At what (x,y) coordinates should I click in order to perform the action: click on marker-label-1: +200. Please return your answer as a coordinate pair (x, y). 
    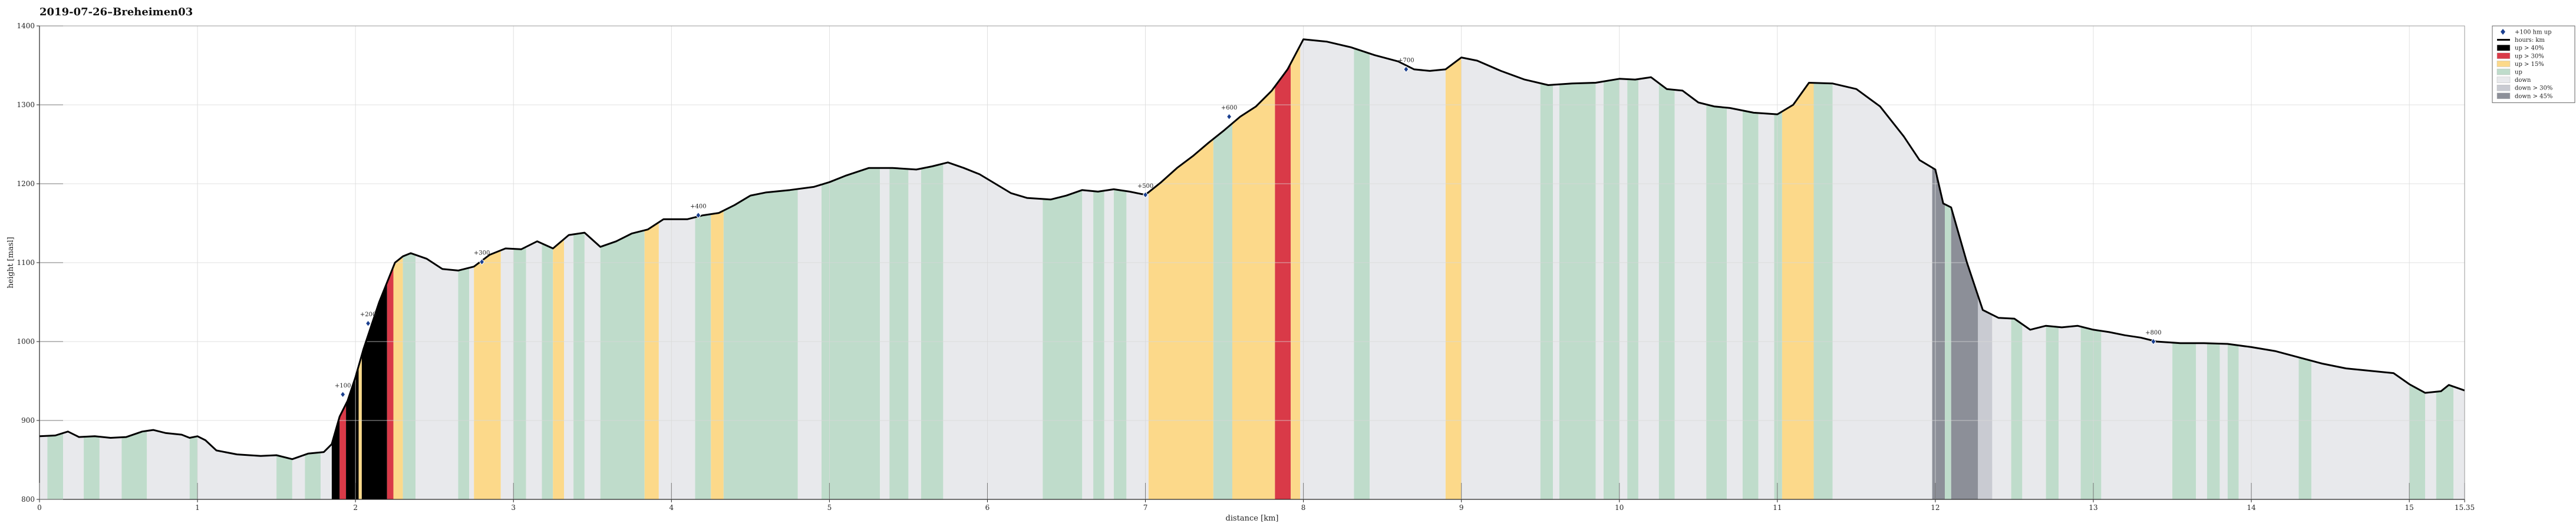
    Looking at the image, I should click on (368, 315).